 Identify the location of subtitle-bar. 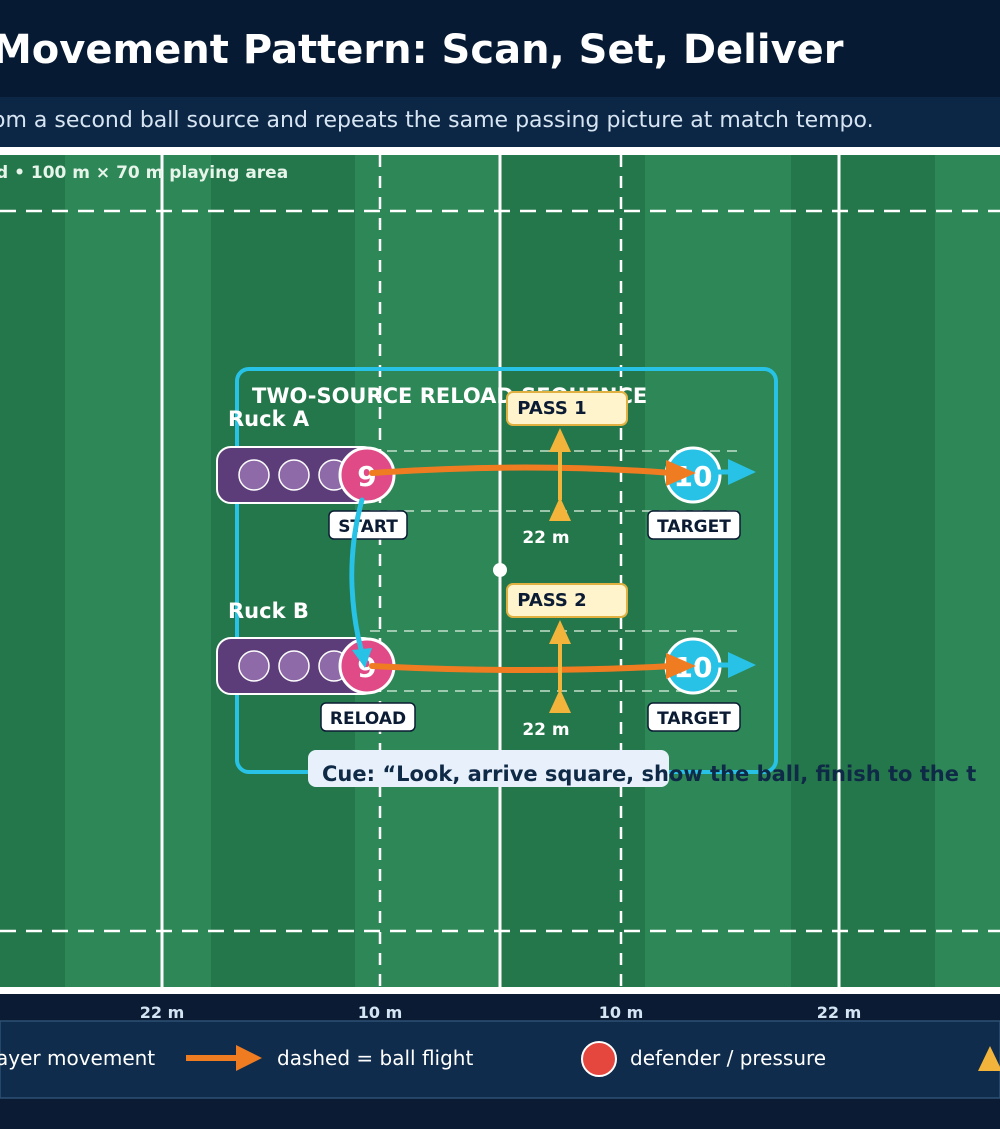
(500, 122).